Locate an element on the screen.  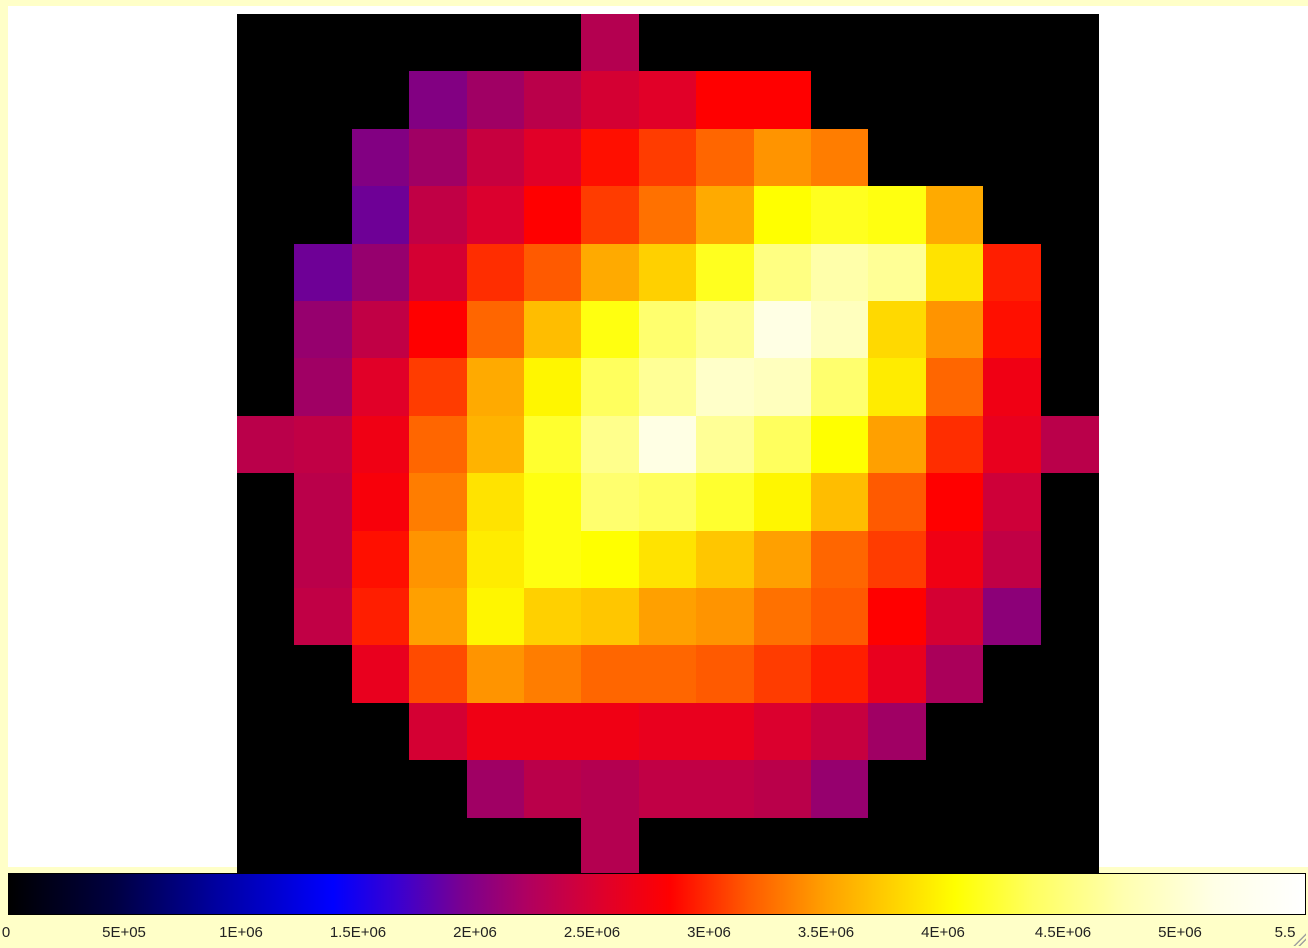
colorbar-tick-label: 5E+06 is located at coordinates (1180, 932).